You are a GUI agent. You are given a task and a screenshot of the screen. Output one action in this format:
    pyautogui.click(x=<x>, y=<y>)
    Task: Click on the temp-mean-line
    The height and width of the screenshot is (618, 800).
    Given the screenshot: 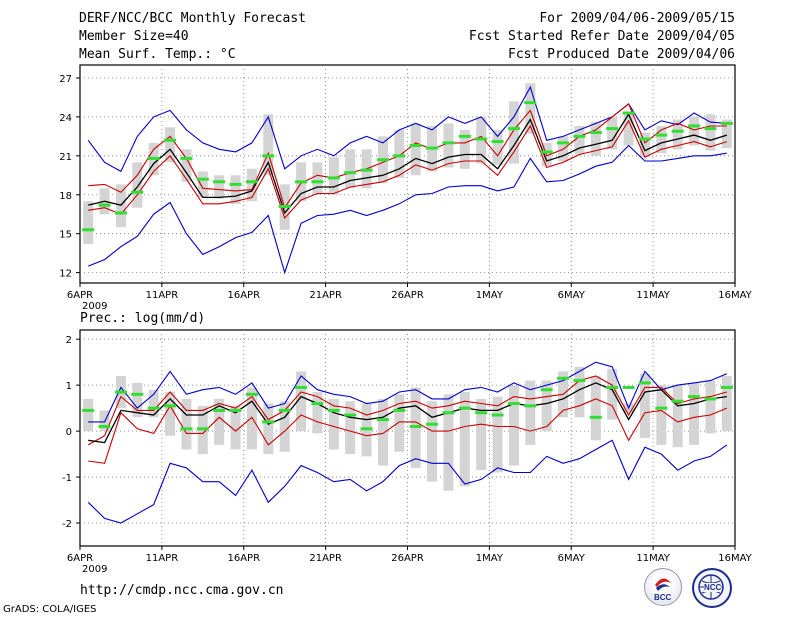 What is the action you would take?
    pyautogui.click(x=407, y=163)
    